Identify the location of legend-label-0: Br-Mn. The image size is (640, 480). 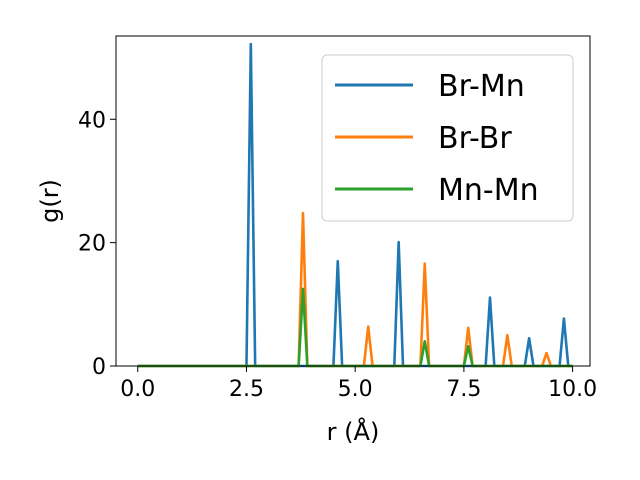
(481, 86).